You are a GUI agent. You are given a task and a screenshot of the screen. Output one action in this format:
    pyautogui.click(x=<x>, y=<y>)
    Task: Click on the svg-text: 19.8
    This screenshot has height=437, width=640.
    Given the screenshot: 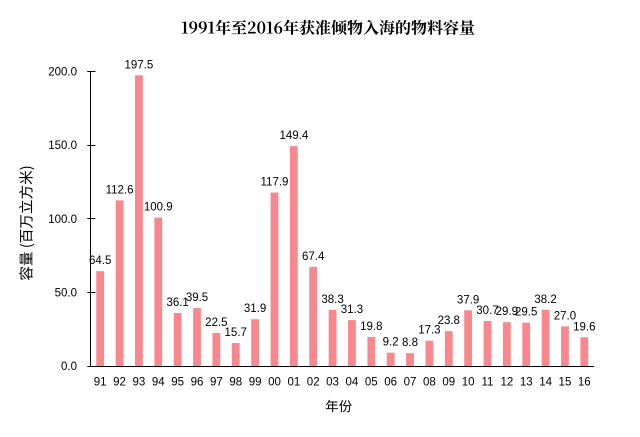 What is the action you would take?
    pyautogui.click(x=371, y=327)
    